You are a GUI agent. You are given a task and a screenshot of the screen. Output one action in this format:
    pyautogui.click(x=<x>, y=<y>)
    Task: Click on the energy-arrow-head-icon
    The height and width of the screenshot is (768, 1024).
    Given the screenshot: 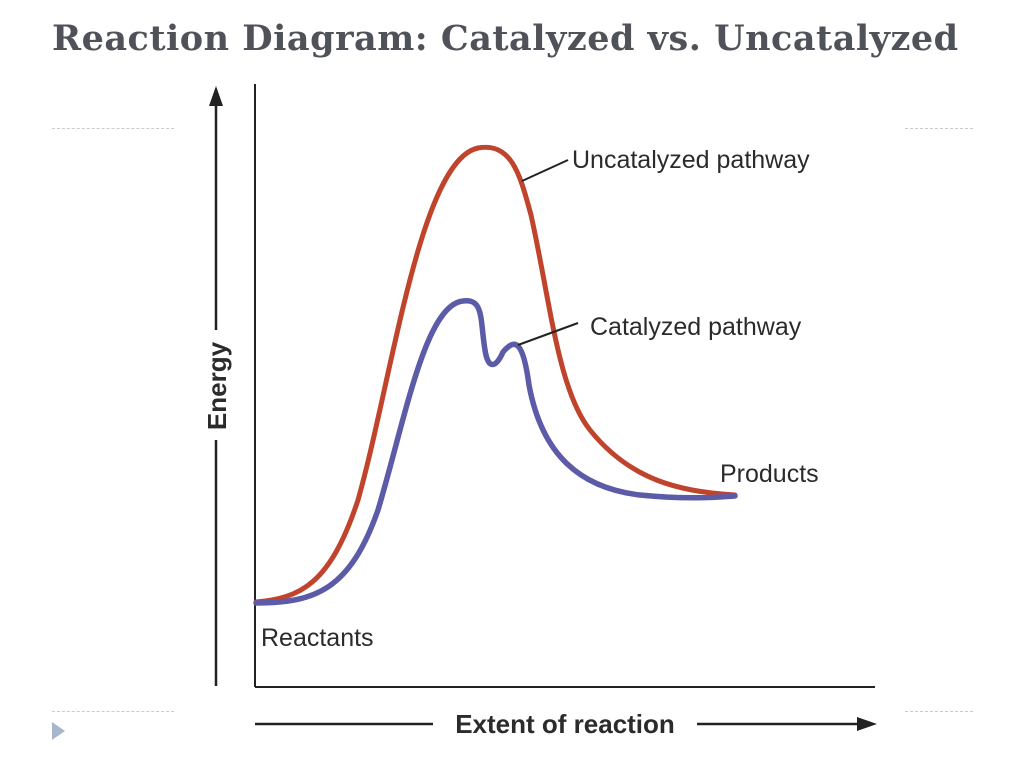 What is the action you would take?
    pyautogui.click(x=216, y=96)
    